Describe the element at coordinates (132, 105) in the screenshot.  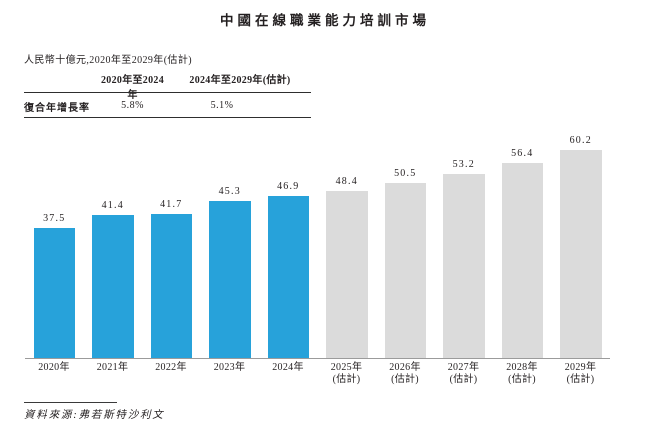
I see `cagr-col1-value: 5.8%` at that location.